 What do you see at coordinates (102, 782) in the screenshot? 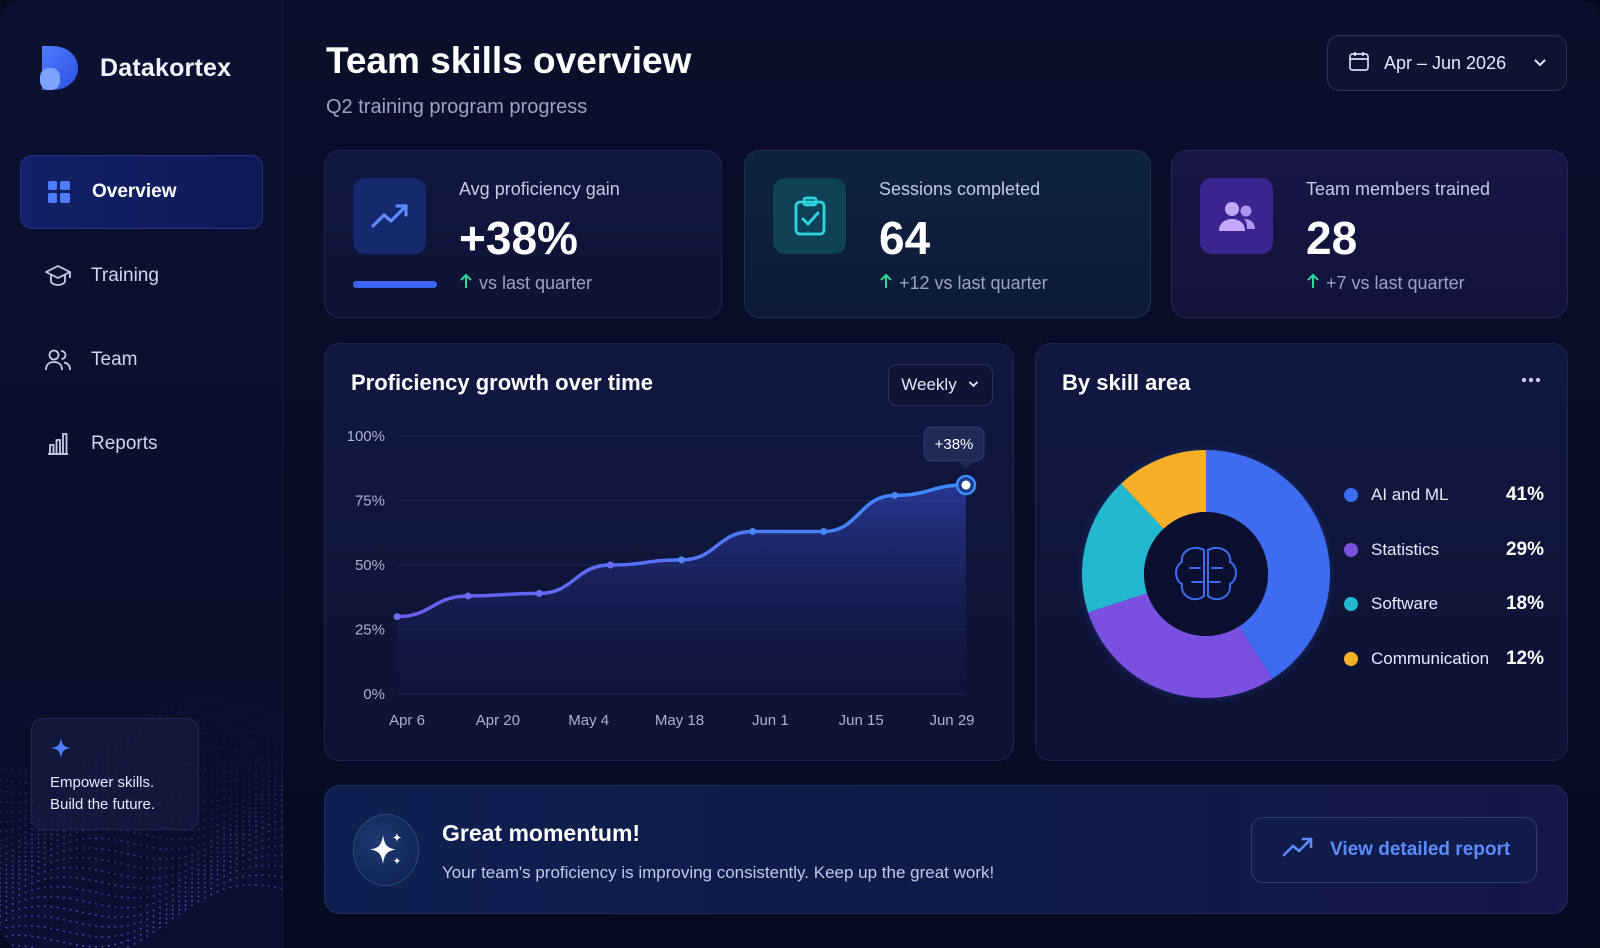
I see `promo-line-1: Empower skills.` at bounding box center [102, 782].